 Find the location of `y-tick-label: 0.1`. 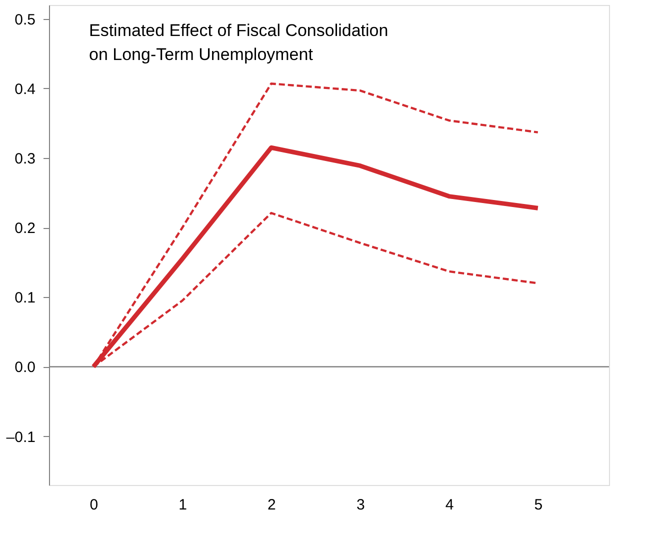

y-tick-label: 0.1 is located at coordinates (25, 298).